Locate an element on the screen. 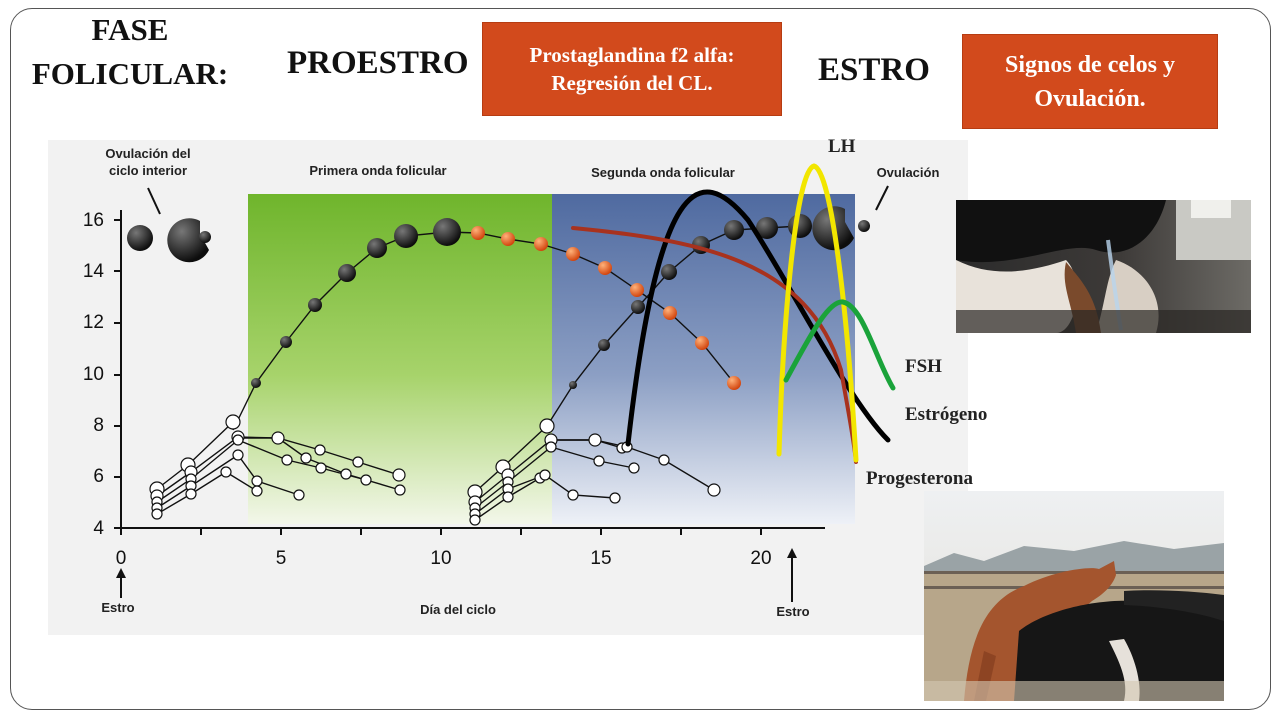 The width and height of the screenshot is (1280, 720). prev-ovulation-label: Ovulación del is located at coordinates (147, 153).